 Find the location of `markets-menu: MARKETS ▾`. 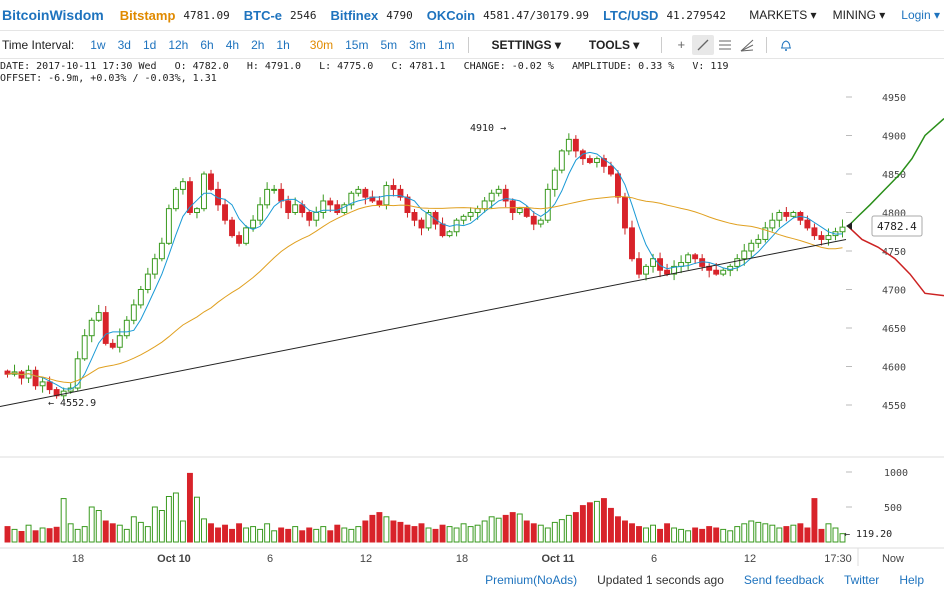

markets-menu: MARKETS ▾ is located at coordinates (783, 15).